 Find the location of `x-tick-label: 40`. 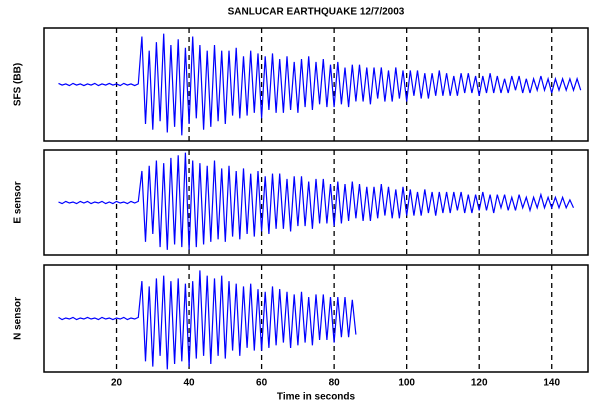

x-tick-label: 40 is located at coordinates (190, 383).